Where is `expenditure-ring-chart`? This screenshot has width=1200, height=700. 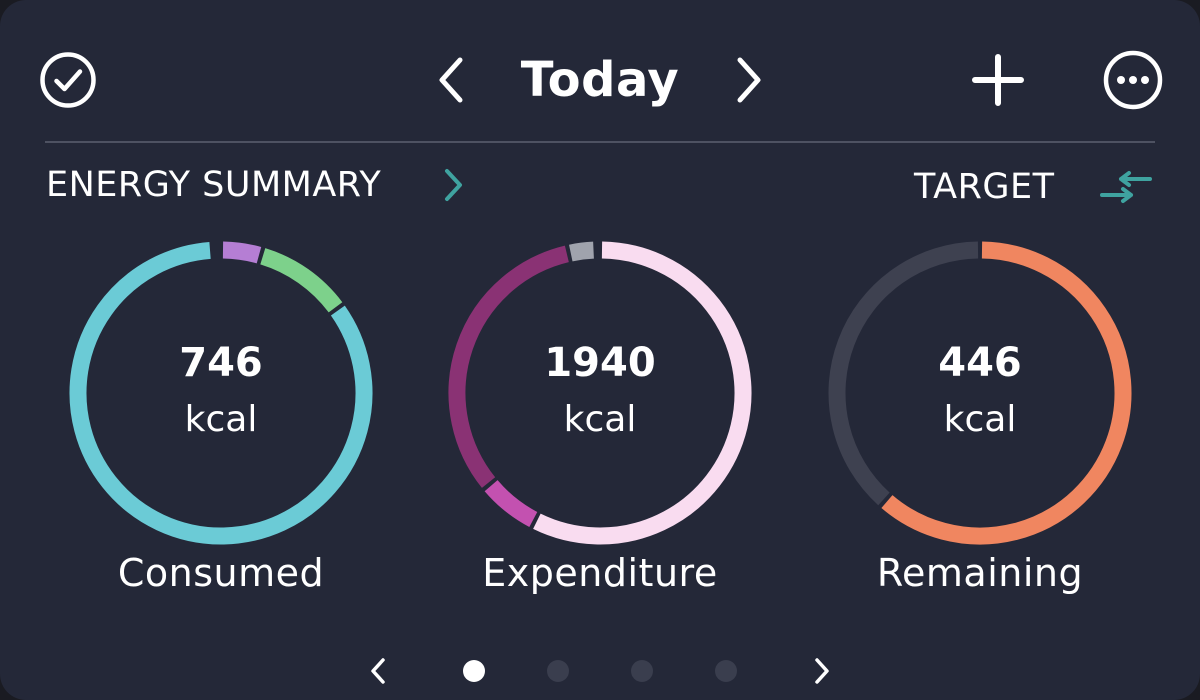
expenditure-ring-chart is located at coordinates (600, 393).